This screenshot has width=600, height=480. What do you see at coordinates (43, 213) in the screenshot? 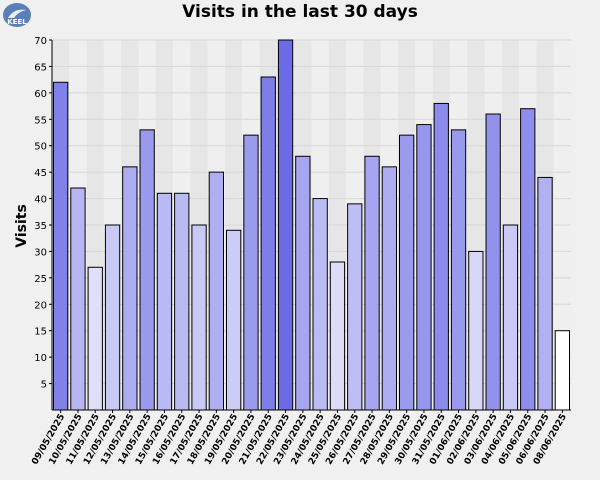
I see `y-tick-labels: 5 10 15 20 25 30 35 40 45 50 55 60 65 70` at bounding box center [43, 213].